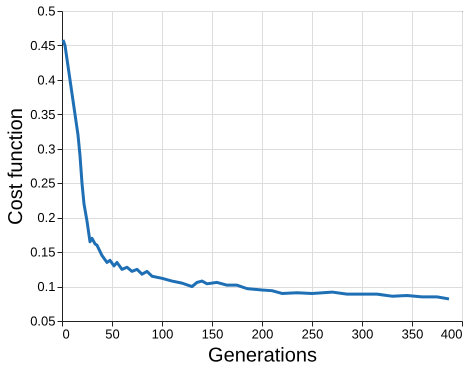 The height and width of the screenshot is (365, 474). I want to click on y-tick-label: 0.3, so click(46, 148).